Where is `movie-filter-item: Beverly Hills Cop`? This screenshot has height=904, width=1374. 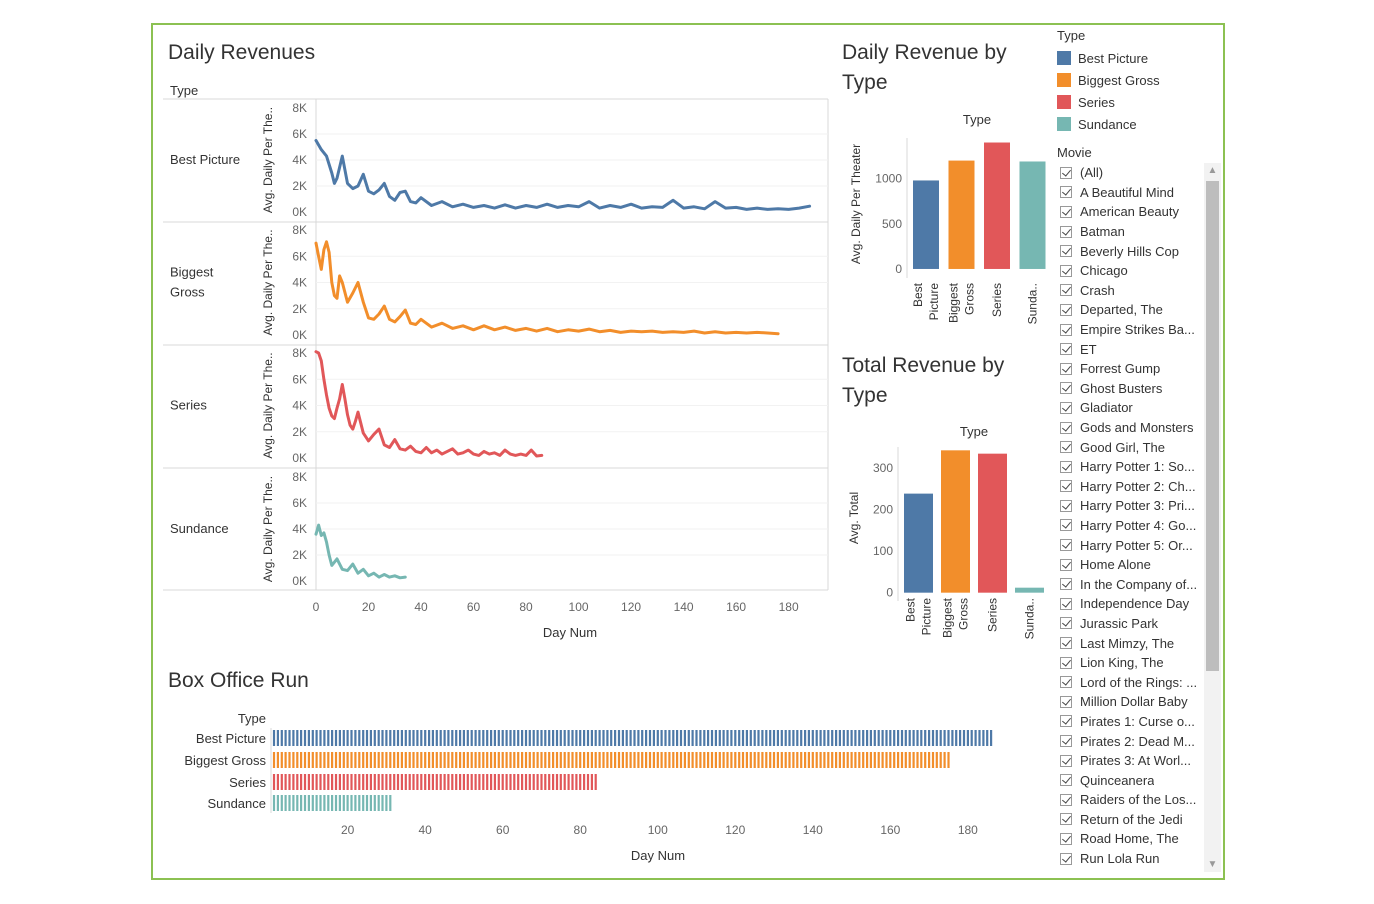 movie-filter-item: Beverly Hills Cop is located at coordinates (1131, 251).